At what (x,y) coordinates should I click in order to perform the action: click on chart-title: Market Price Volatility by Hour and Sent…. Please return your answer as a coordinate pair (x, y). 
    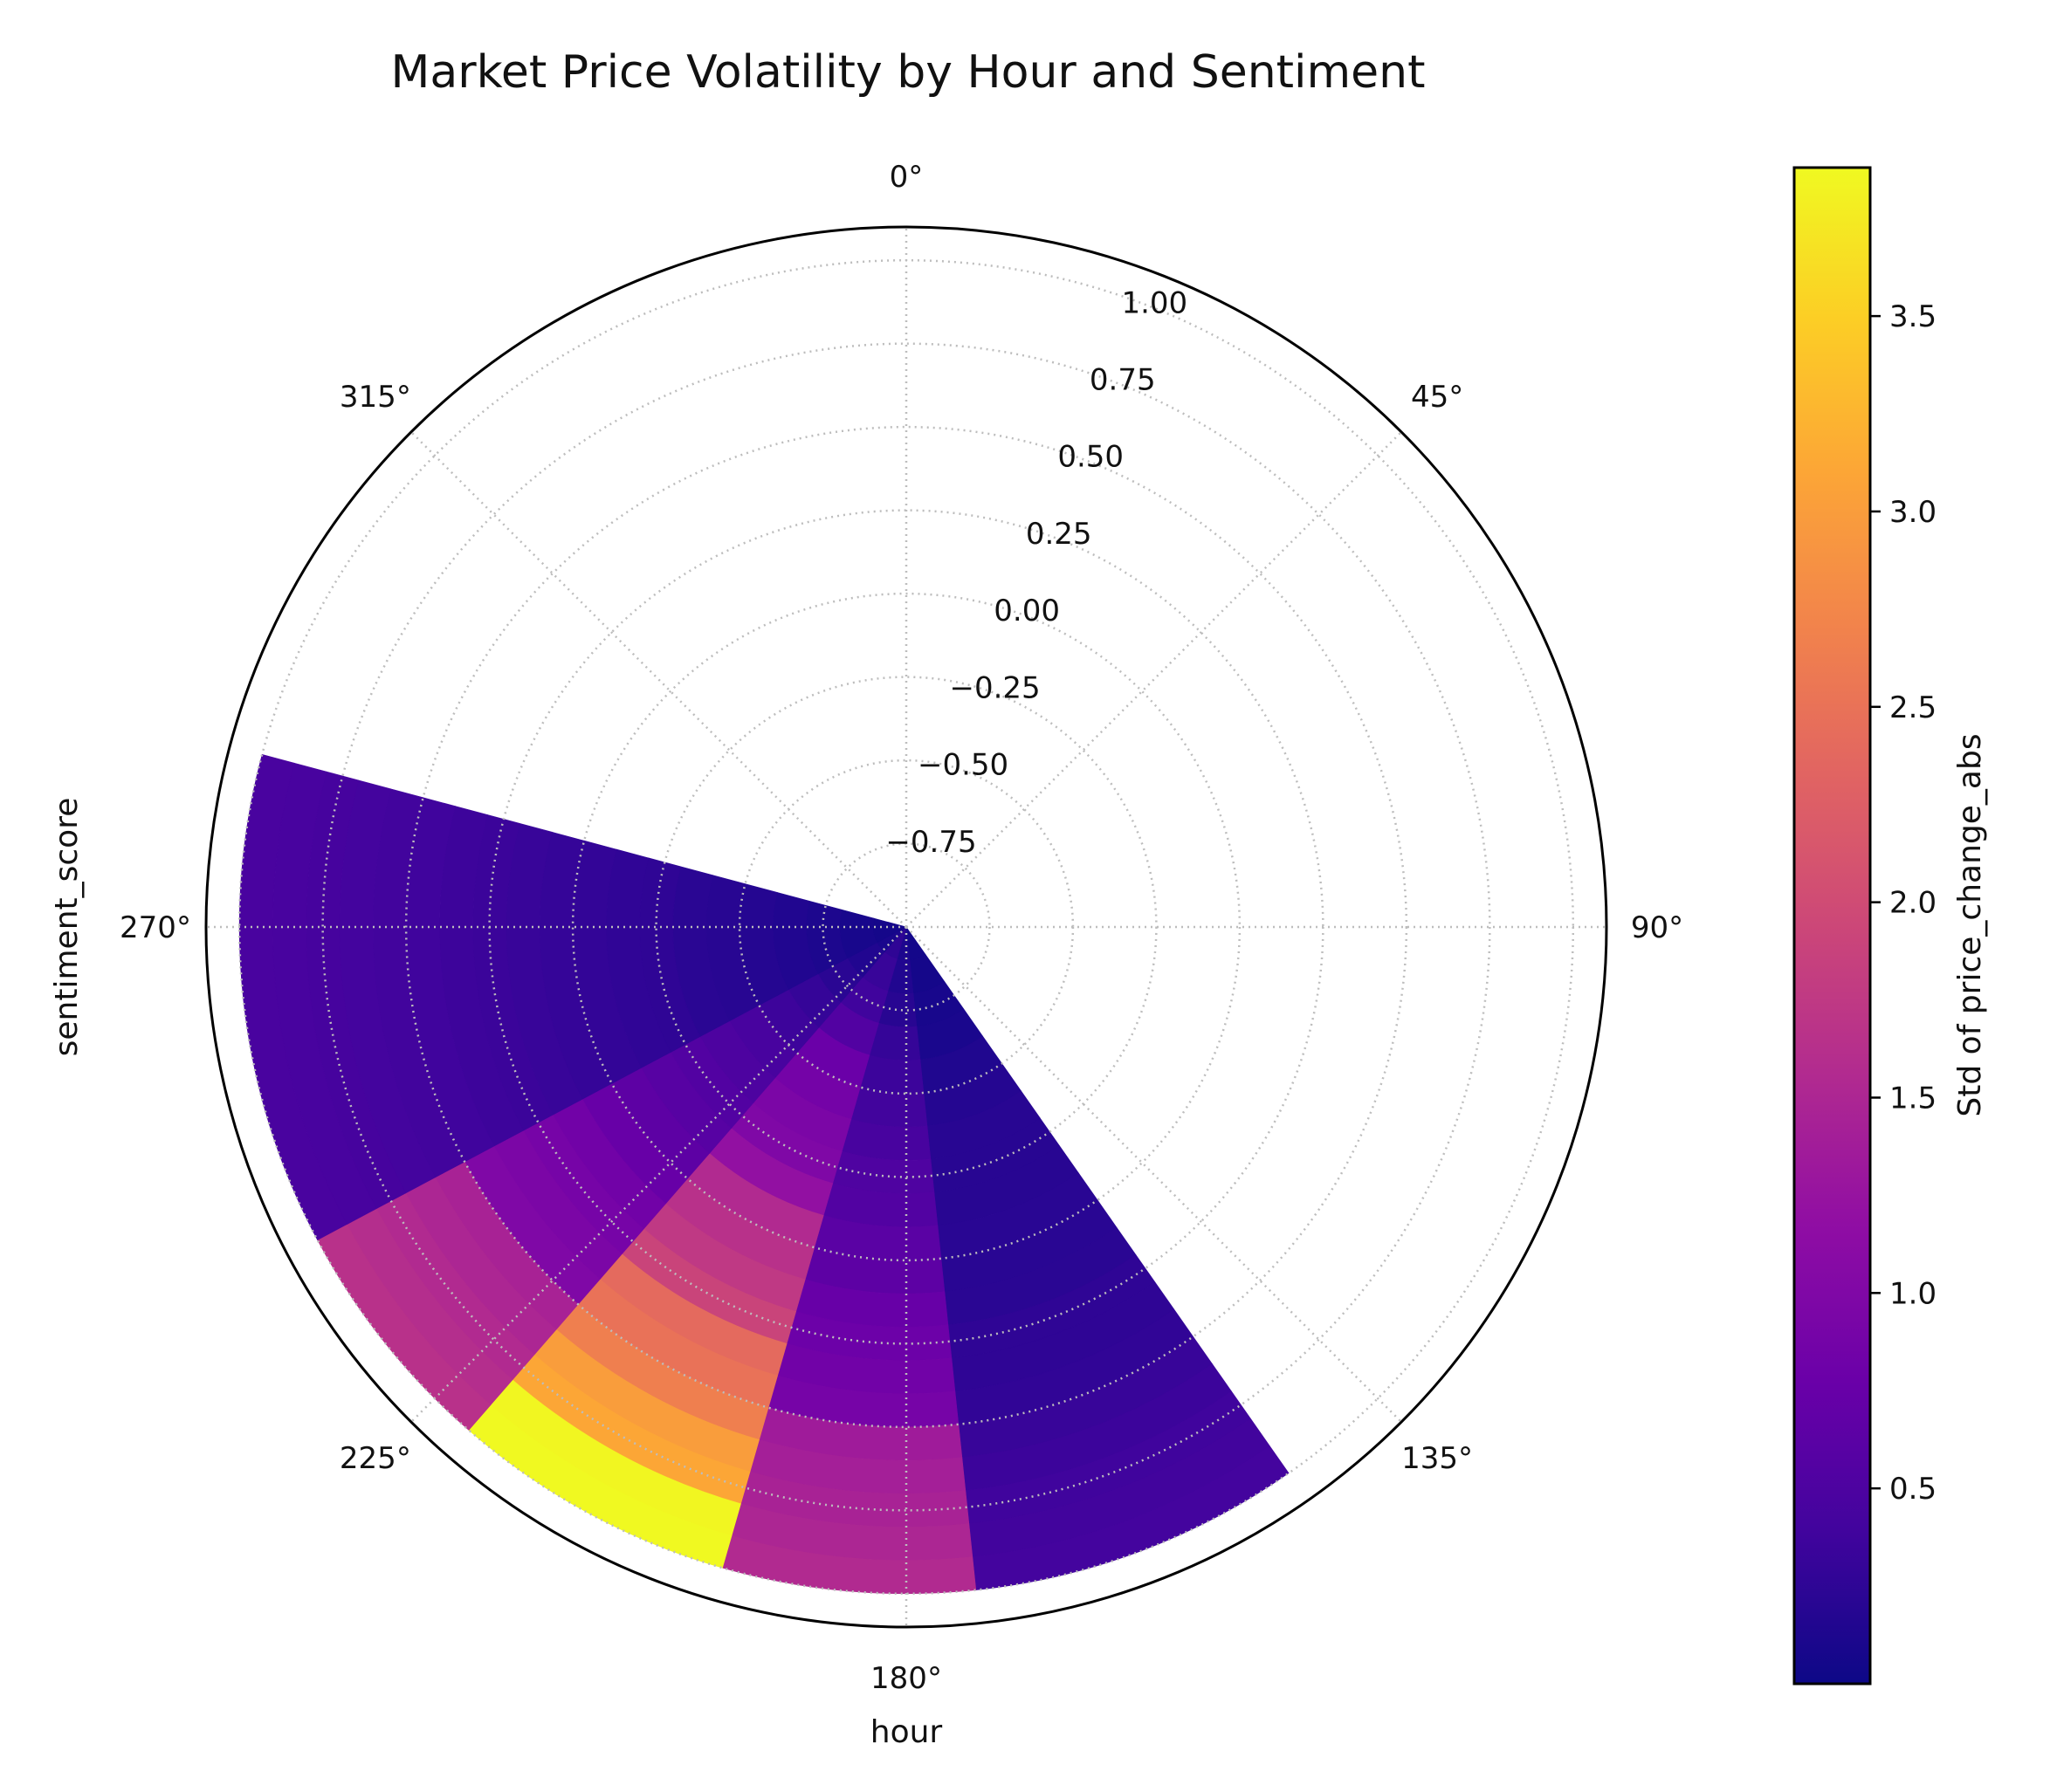
    Looking at the image, I should click on (908, 72).